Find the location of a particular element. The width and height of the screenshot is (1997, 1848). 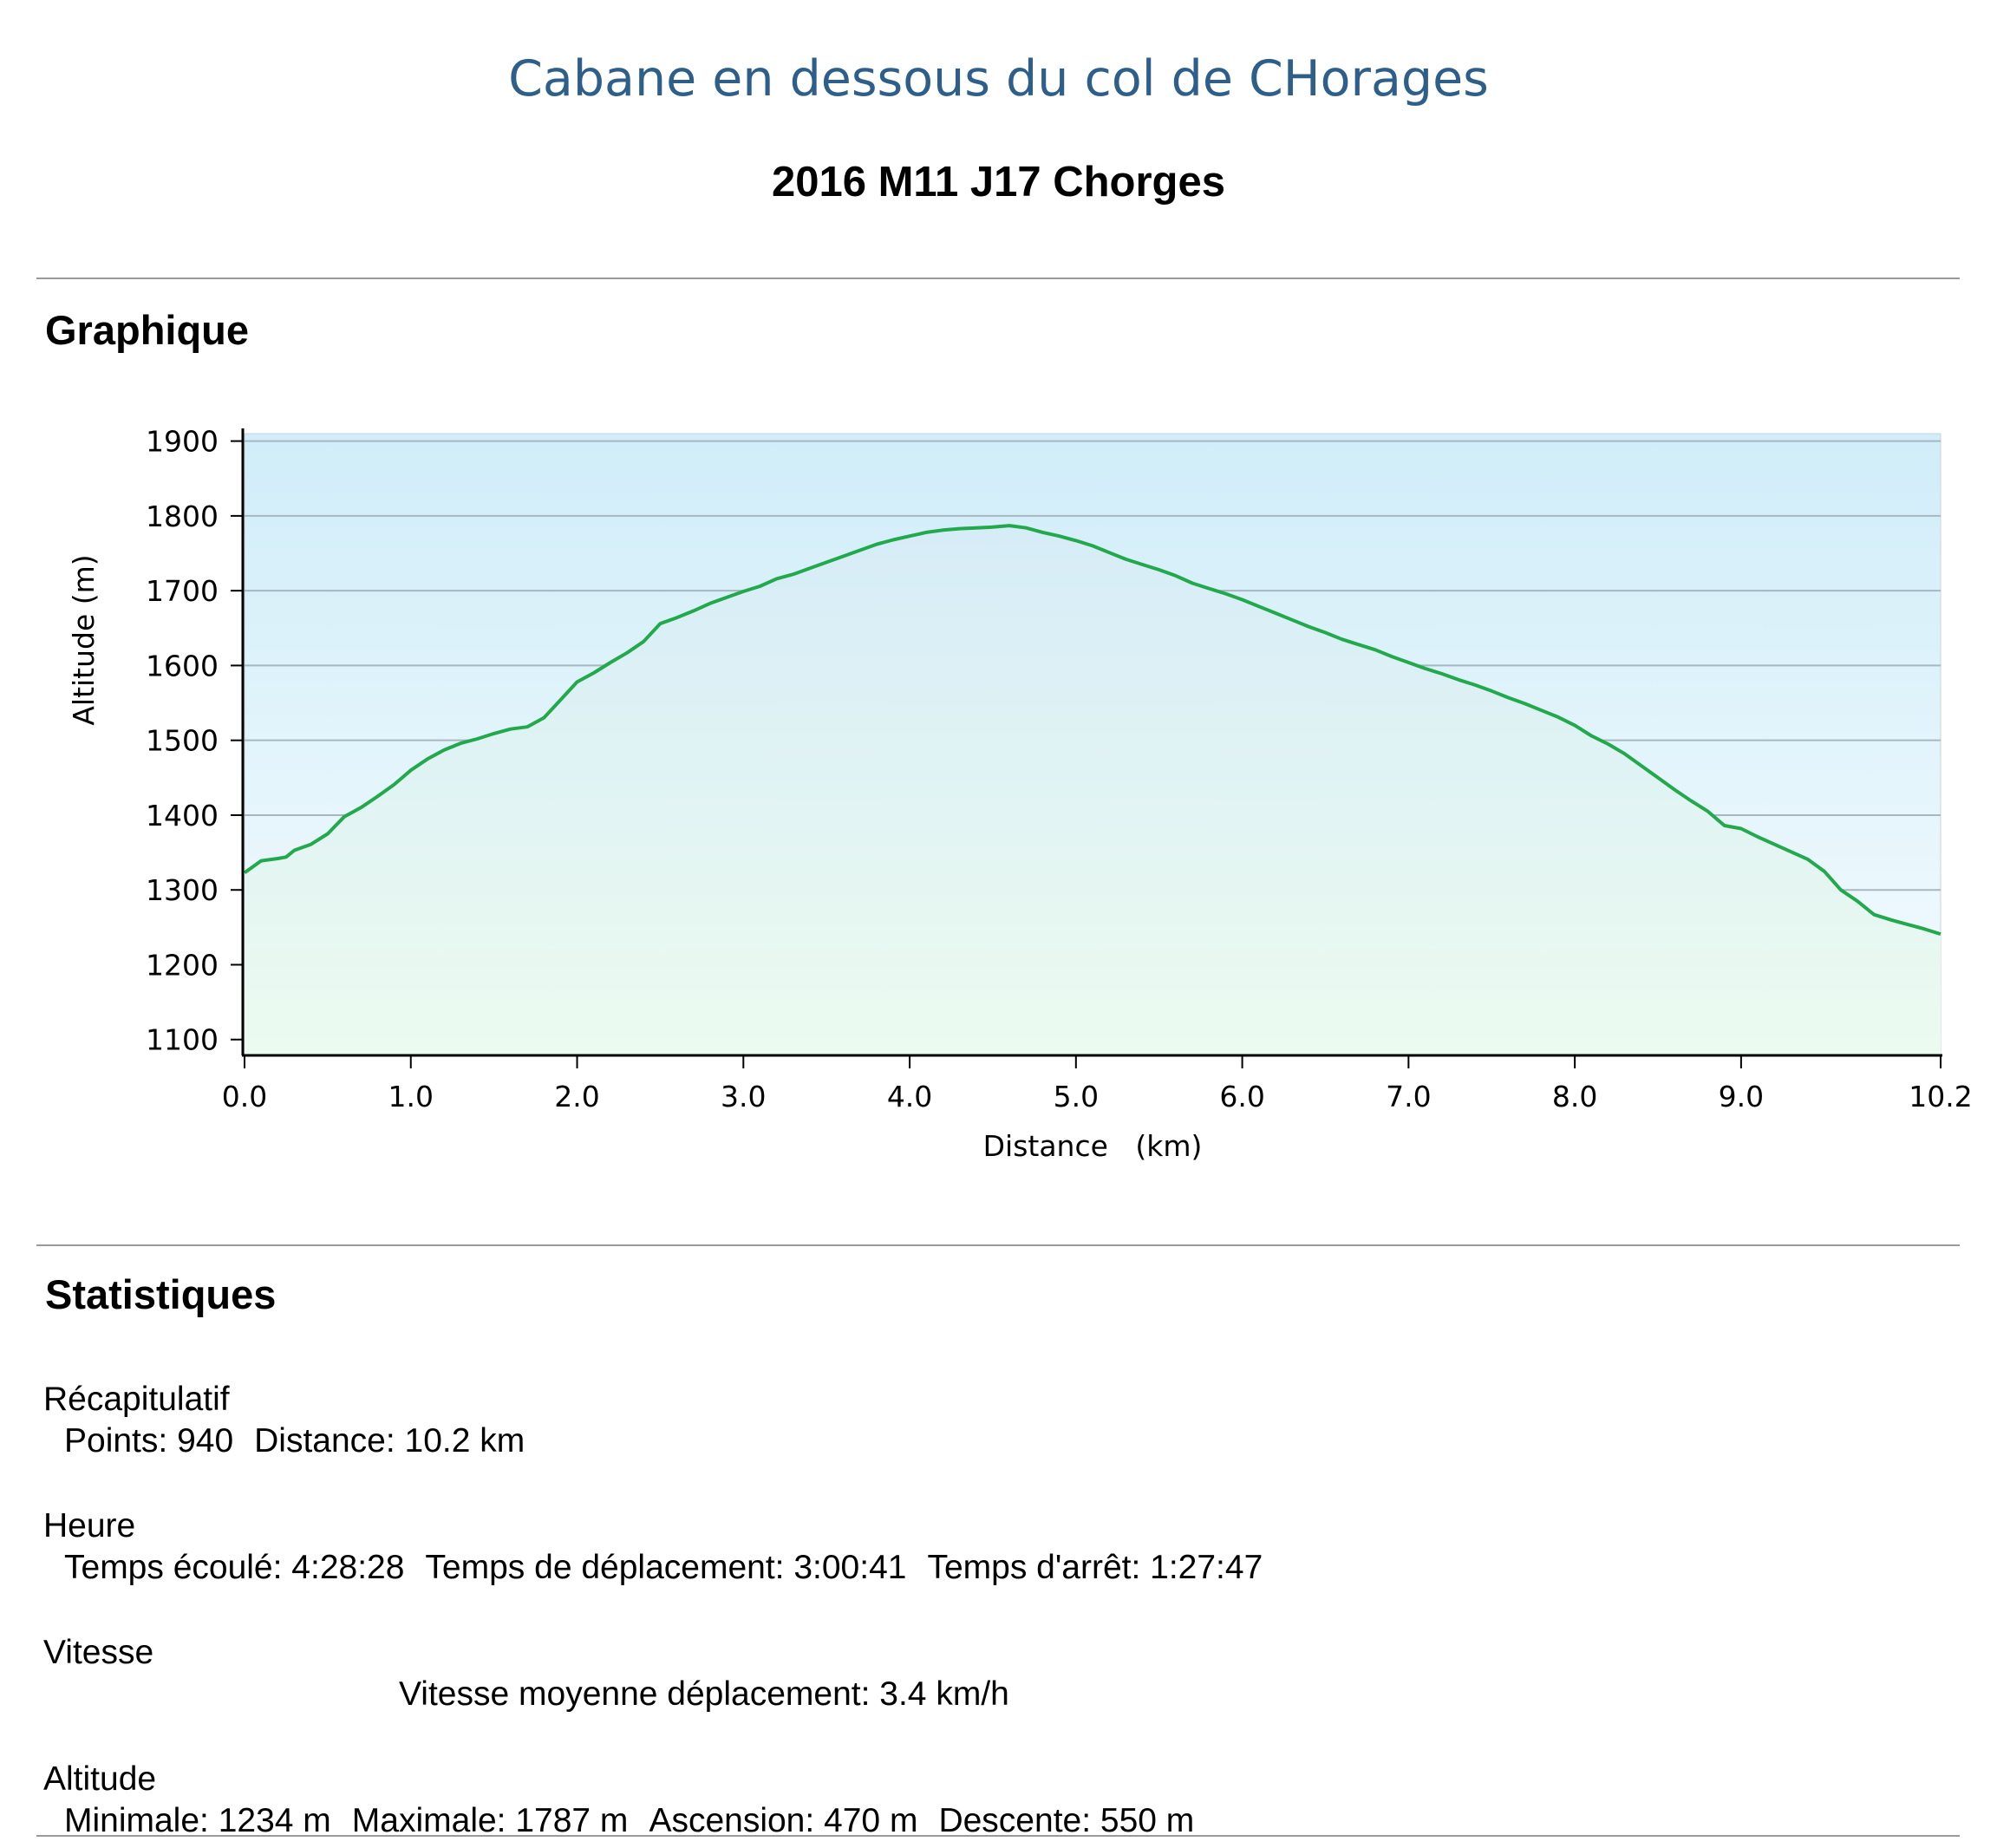

brand-title: Cabane en dessous du col de CHorages is located at coordinates (998, 79).